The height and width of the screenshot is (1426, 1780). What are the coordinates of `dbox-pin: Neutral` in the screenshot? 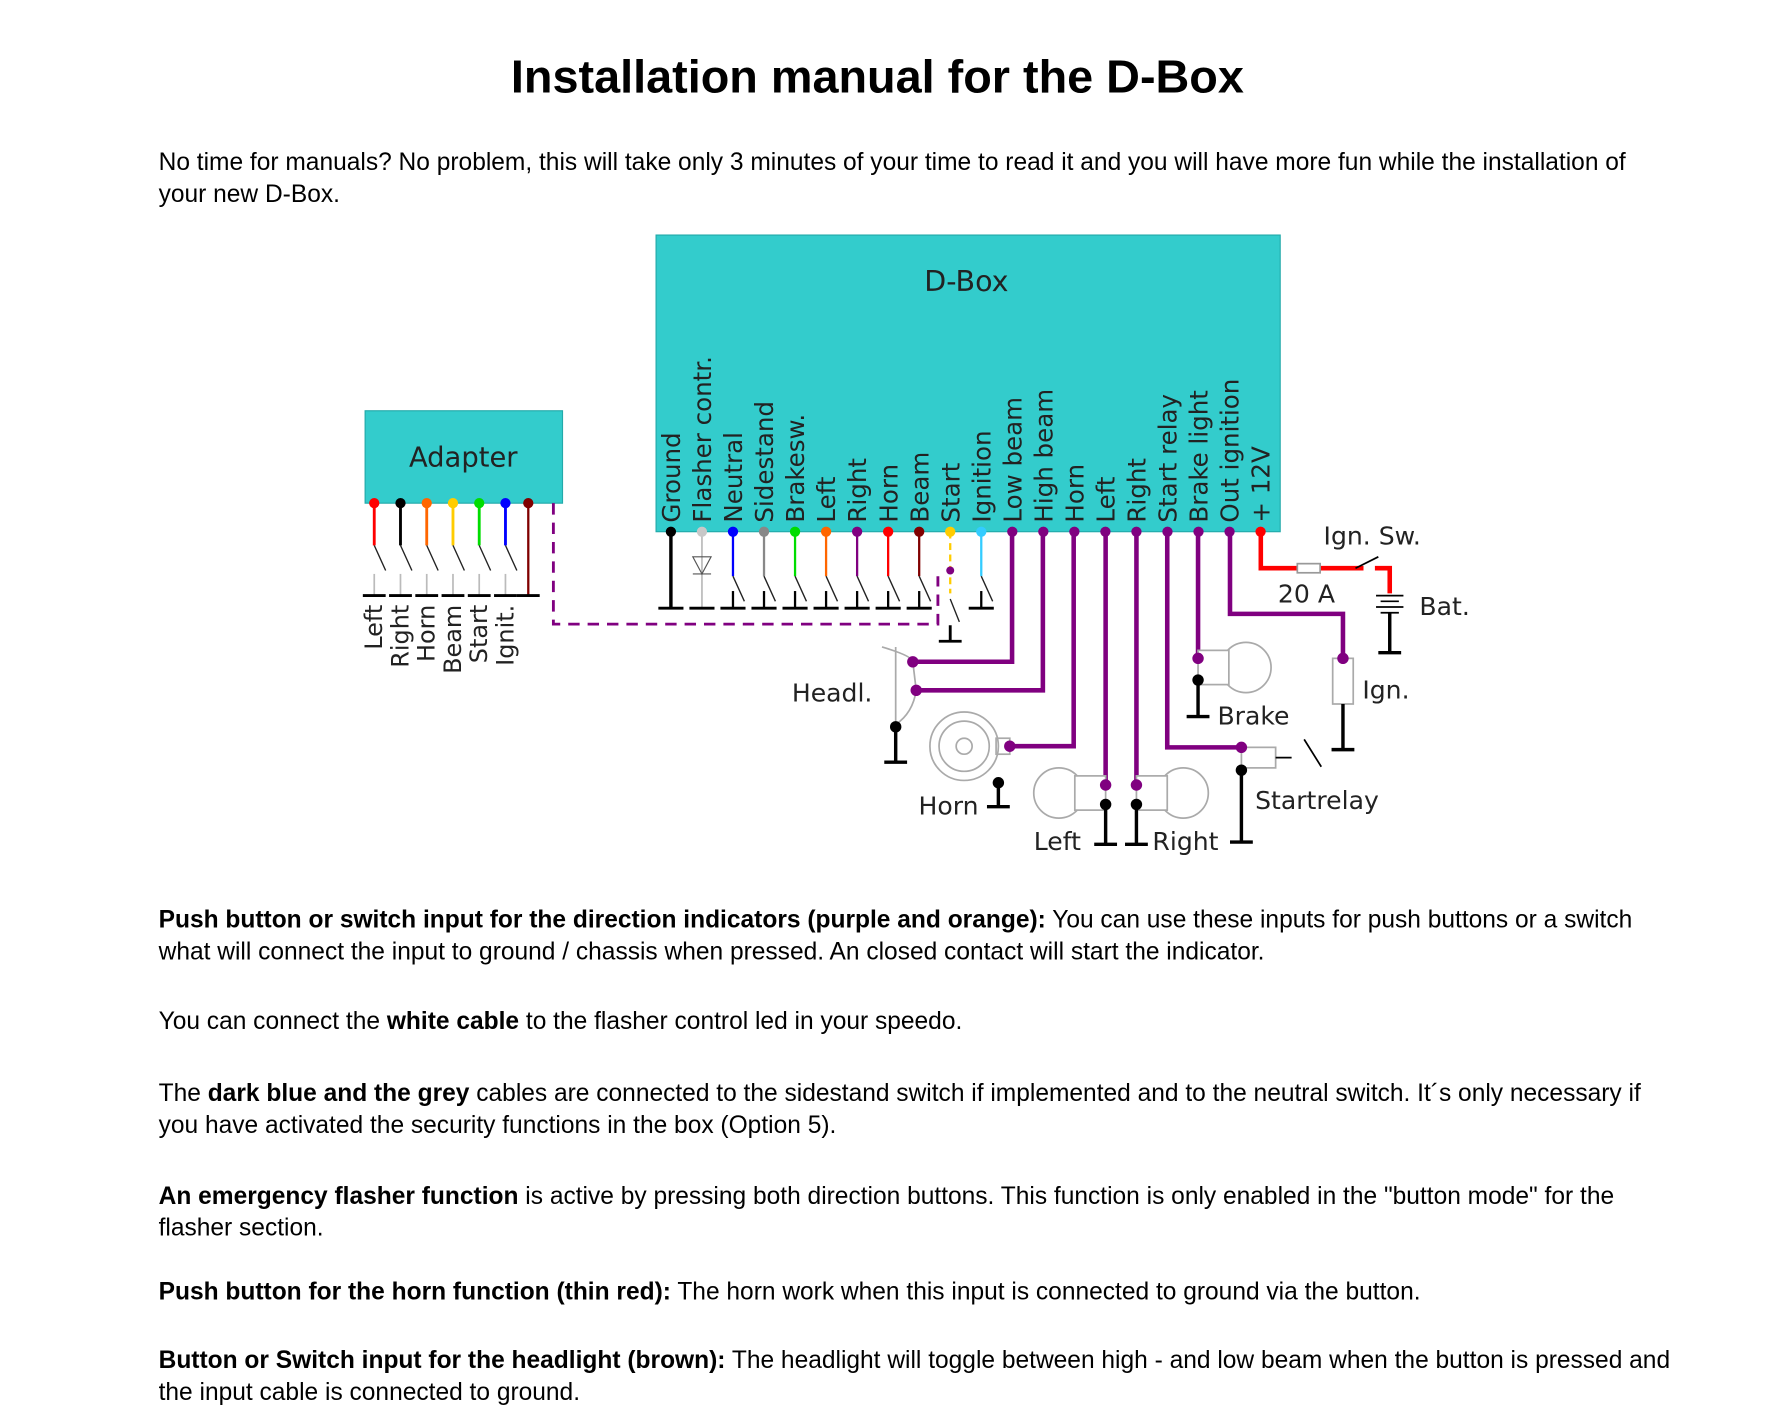 It's located at (733, 521).